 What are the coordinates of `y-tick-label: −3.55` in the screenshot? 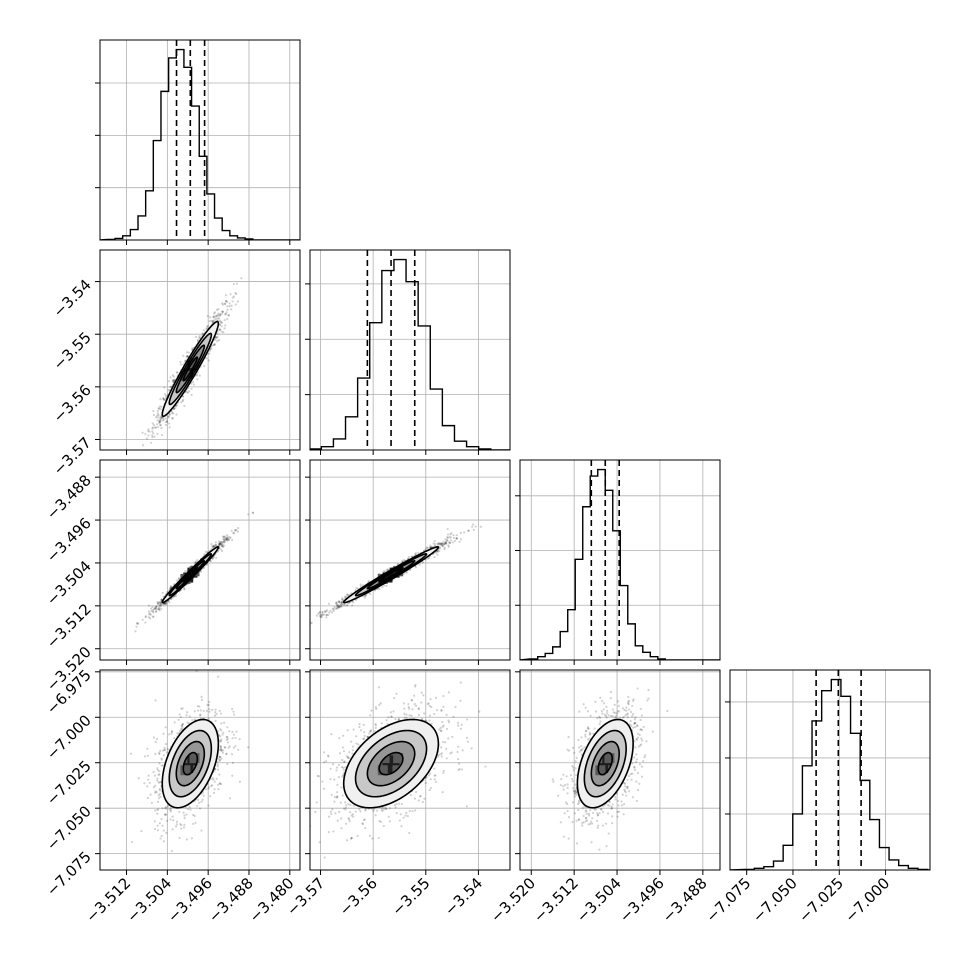 It's located at (72, 350).